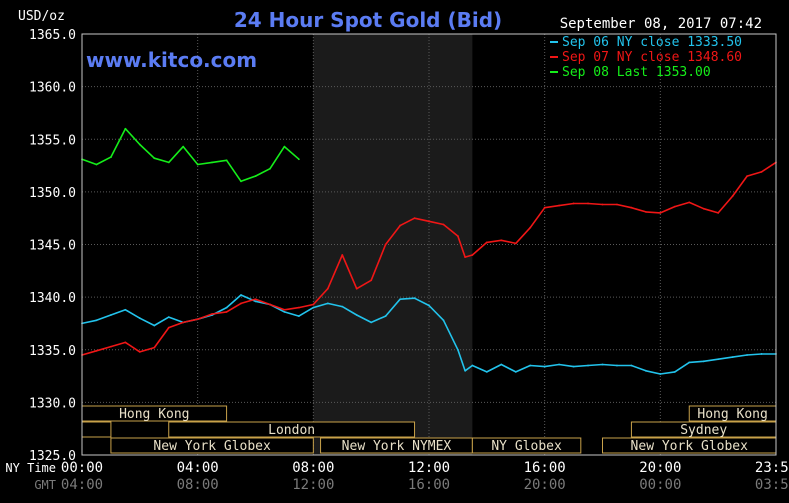  Describe the element at coordinates (52, 298) in the screenshot. I see `y-tick-label: 1340.0` at that location.